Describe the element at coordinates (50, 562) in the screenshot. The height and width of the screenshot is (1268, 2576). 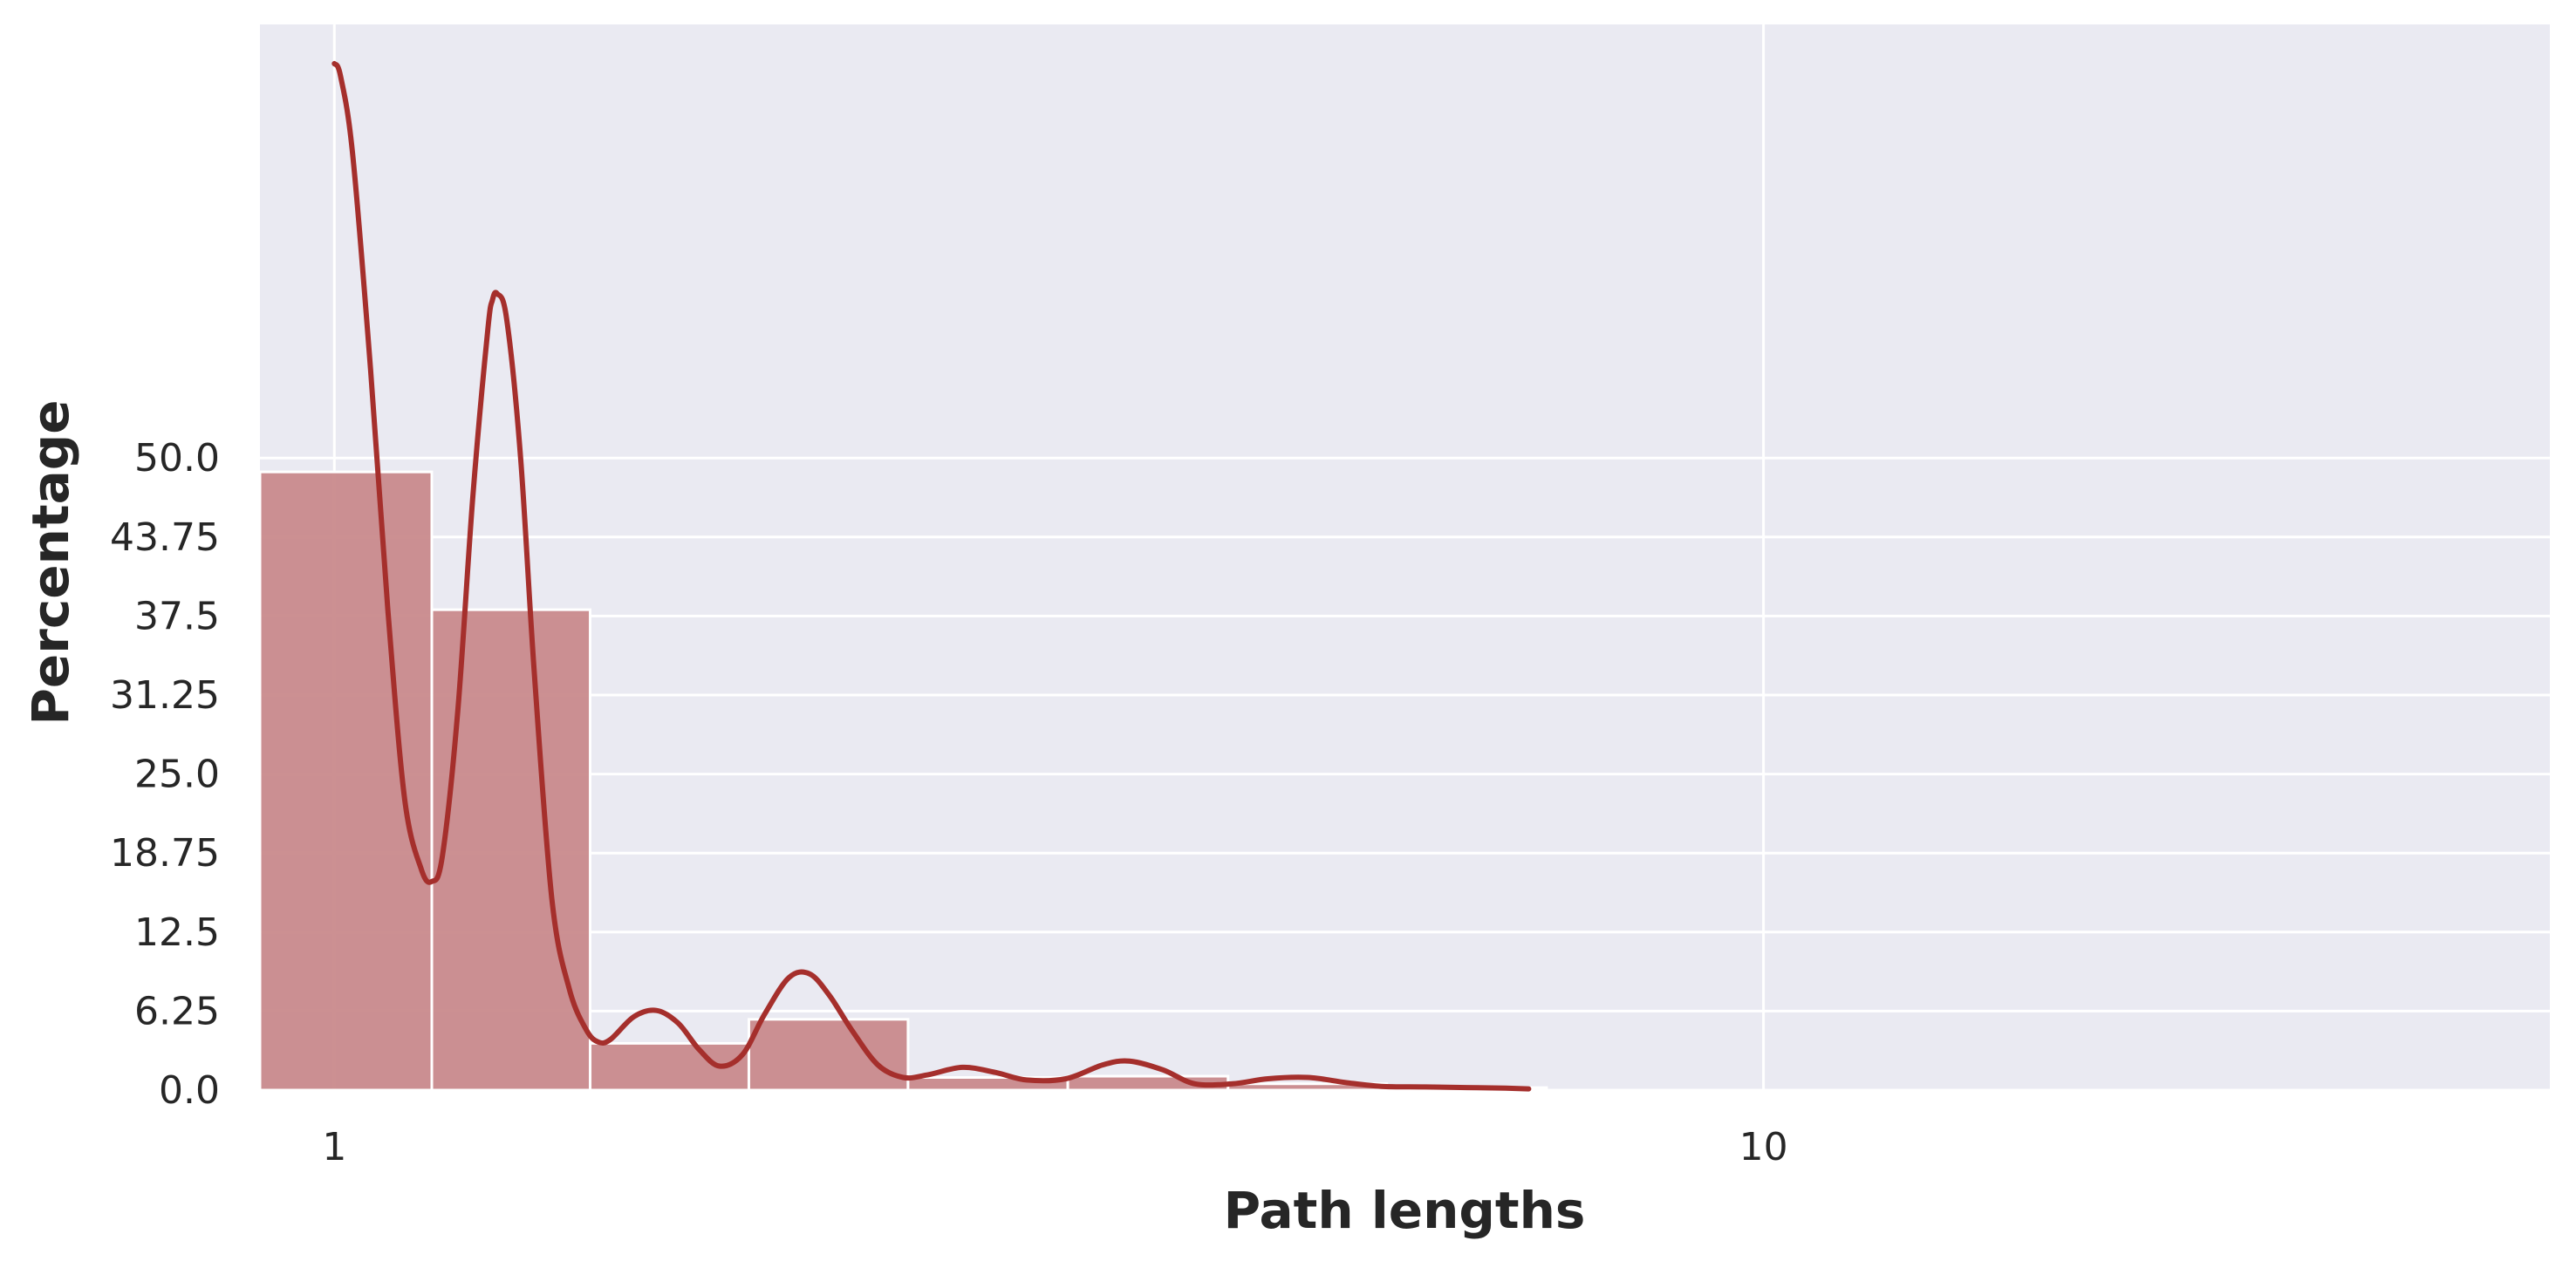
I see `y-axis-label: Percentage` at that location.